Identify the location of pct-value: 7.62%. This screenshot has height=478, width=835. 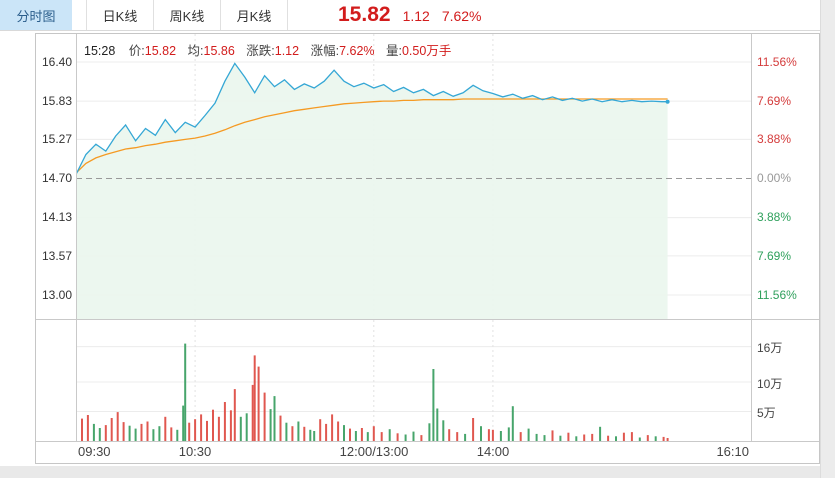
(357, 51).